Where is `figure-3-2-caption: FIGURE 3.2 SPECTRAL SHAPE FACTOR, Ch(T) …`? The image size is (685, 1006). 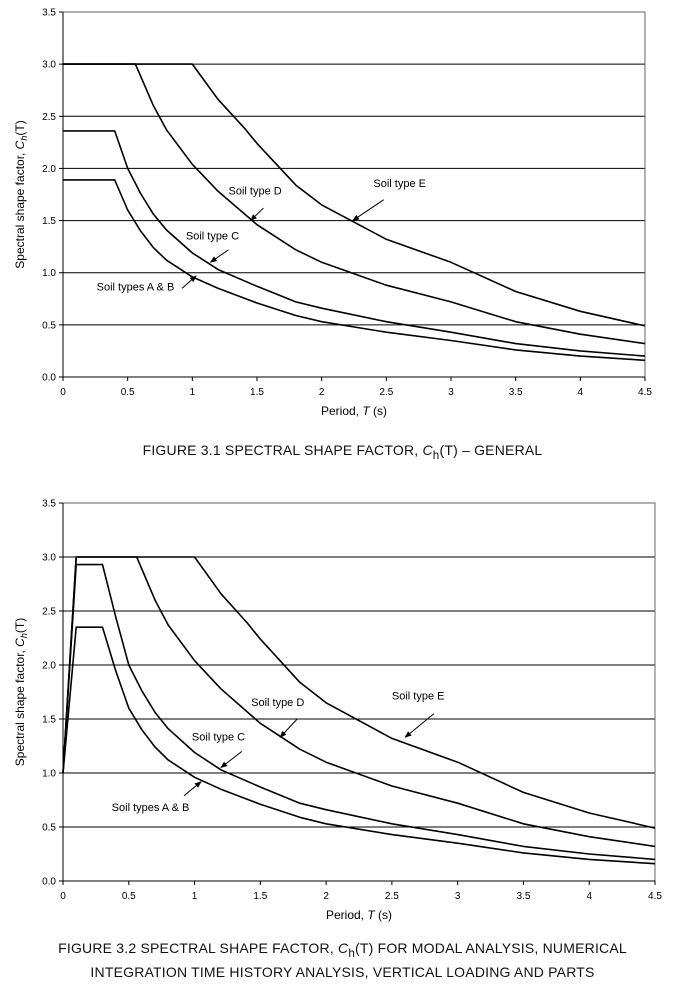
figure-3-2-caption: FIGURE 3.2 SPECTRAL SHAPE FACTOR, Ch(T) … is located at coordinates (342, 960).